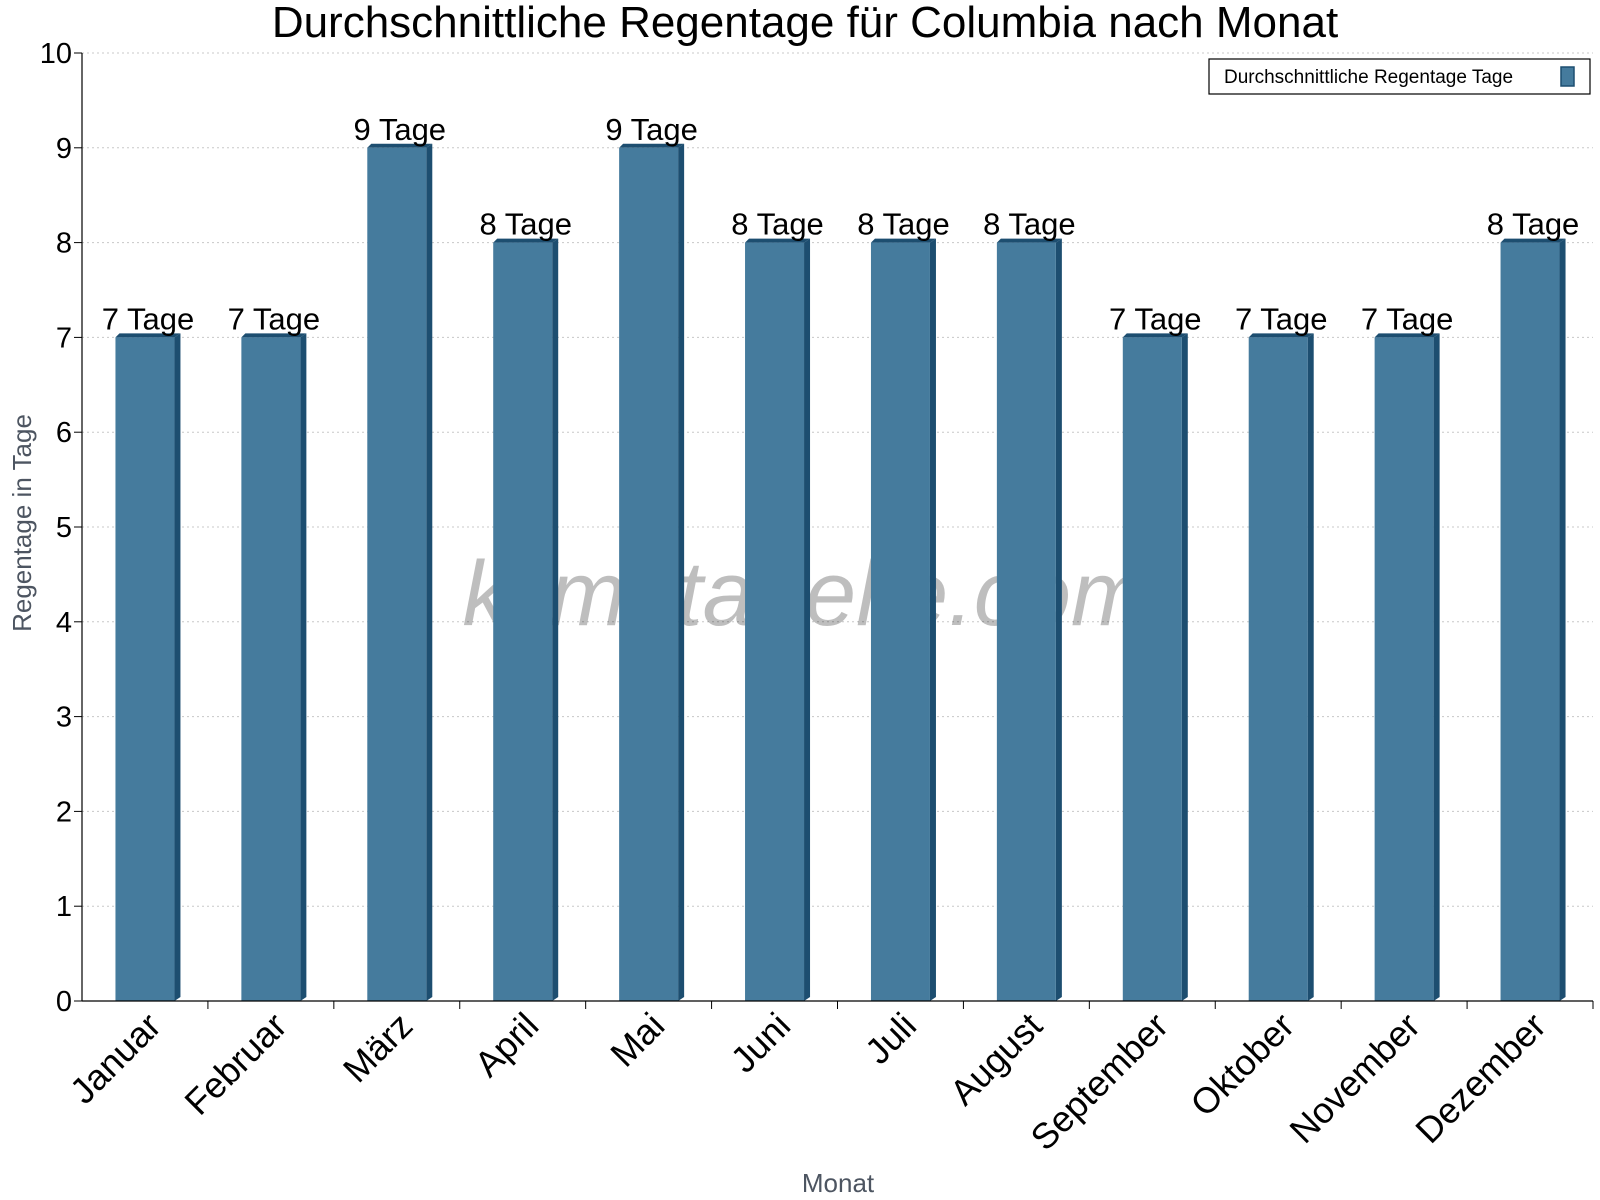  What do you see at coordinates (22, 523) in the screenshot?
I see `y-axis-label: Regentage in Tage` at bounding box center [22, 523].